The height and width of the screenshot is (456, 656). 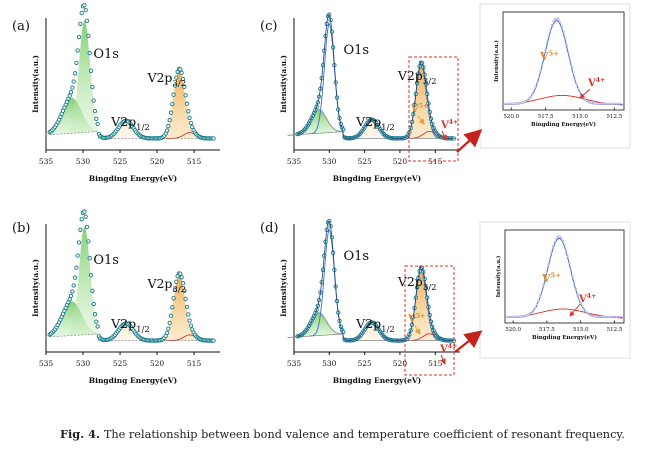 I want to click on o1s-main-peak-fill, so click(x=84, y=283).